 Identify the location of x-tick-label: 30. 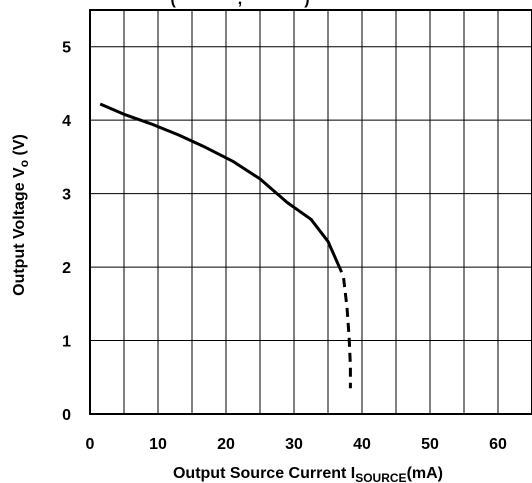
(294, 444).